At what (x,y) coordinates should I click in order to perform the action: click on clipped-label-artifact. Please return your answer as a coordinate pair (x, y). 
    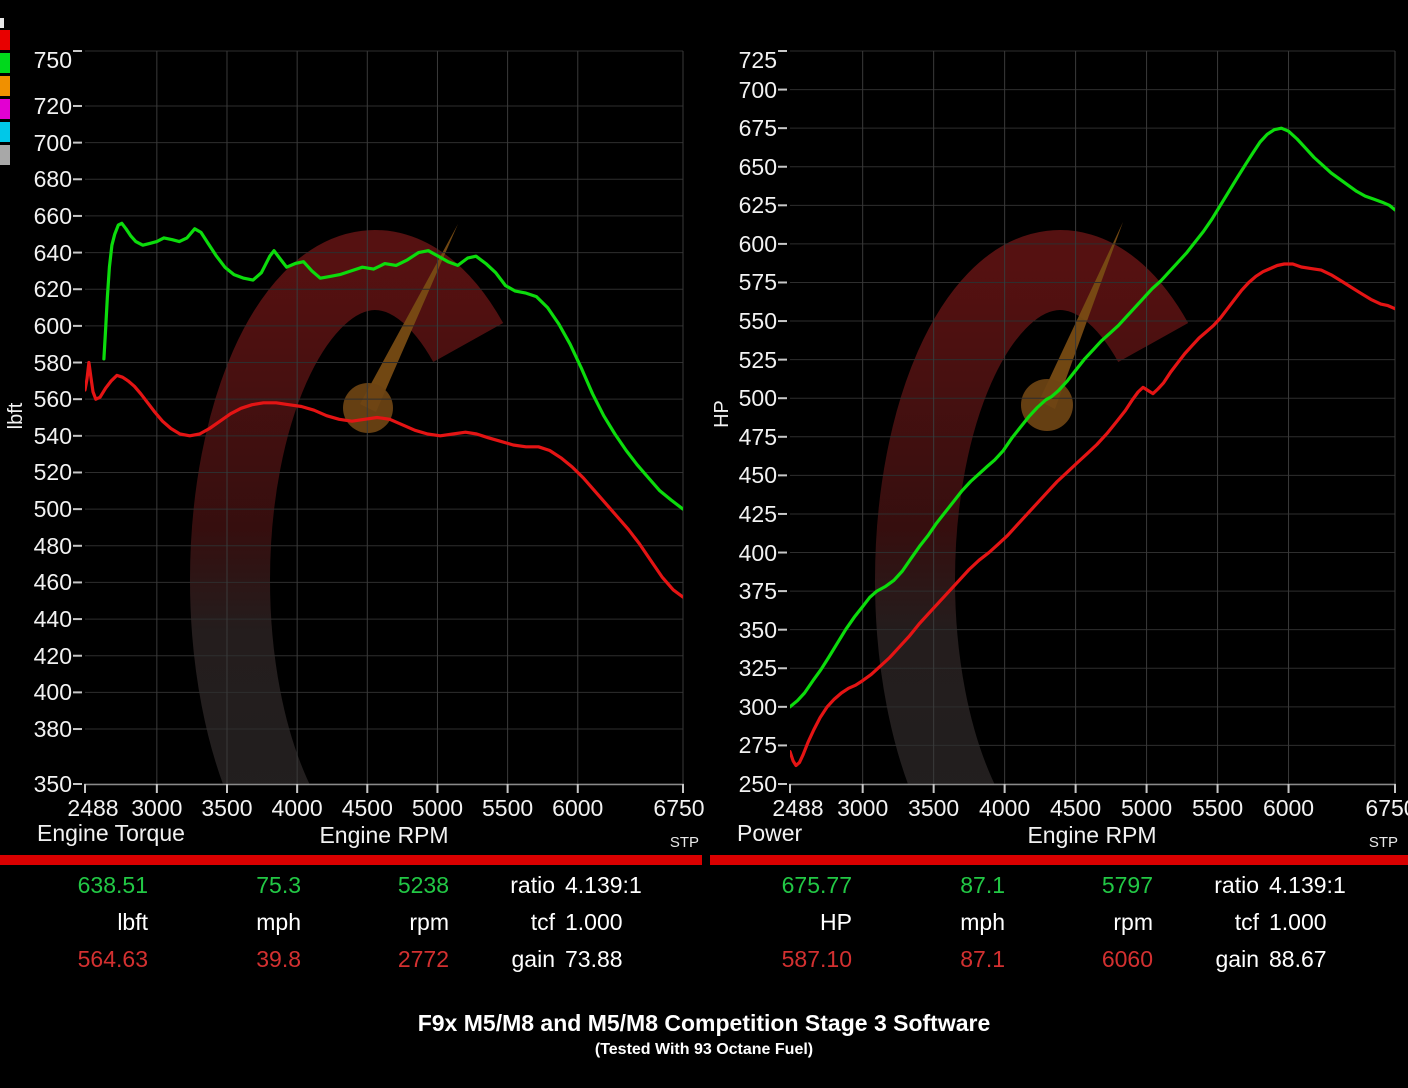
    Looking at the image, I should click on (2, 23).